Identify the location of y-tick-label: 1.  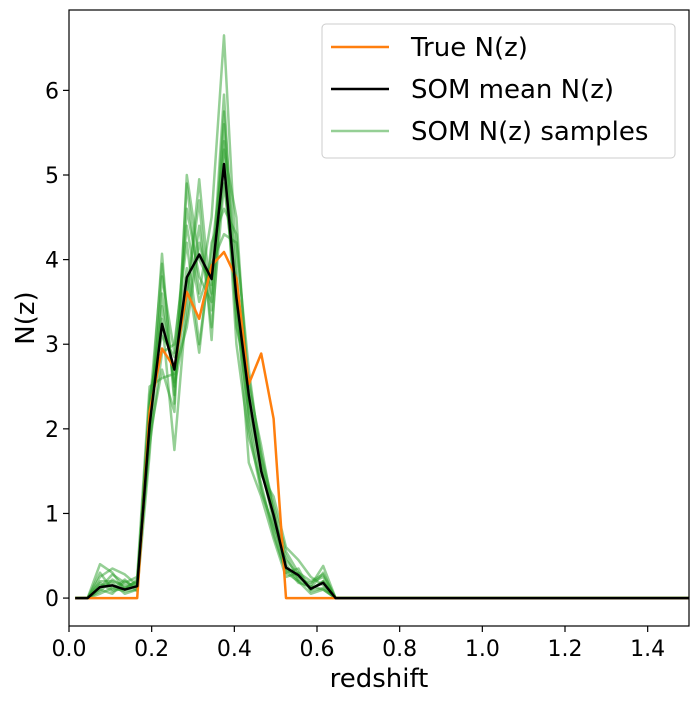
(52, 514).